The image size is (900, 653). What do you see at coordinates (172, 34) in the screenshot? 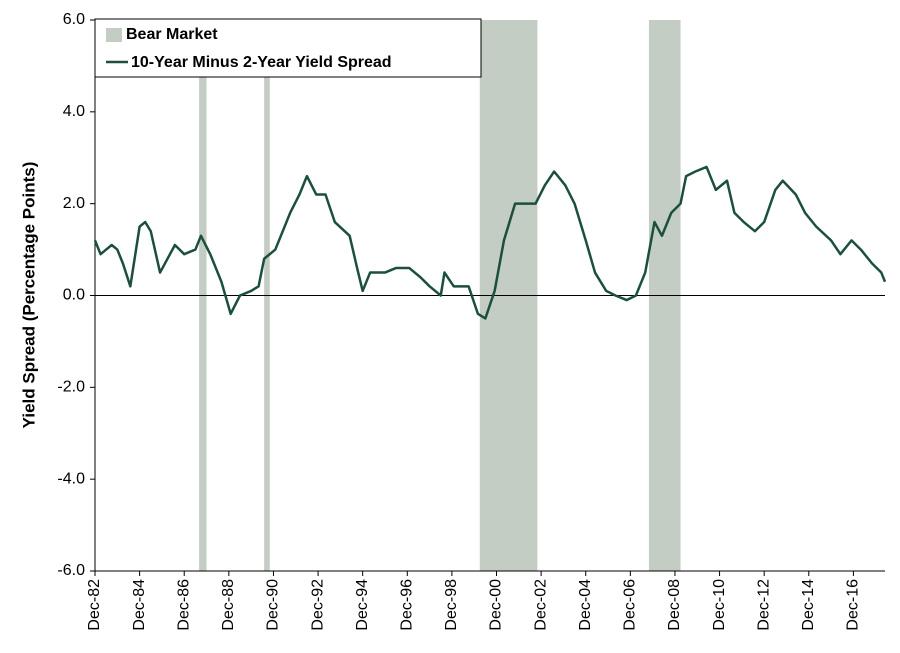
I see `legend-label: Bear Market` at bounding box center [172, 34].